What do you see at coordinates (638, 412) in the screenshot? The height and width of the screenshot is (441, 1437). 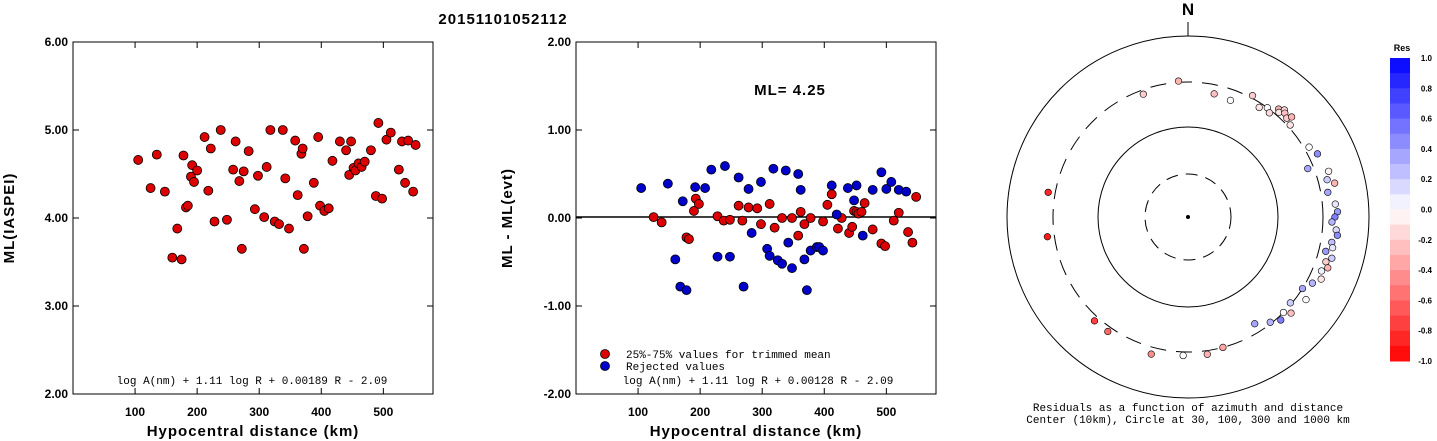 I see `x-tick-label: 100` at bounding box center [638, 412].